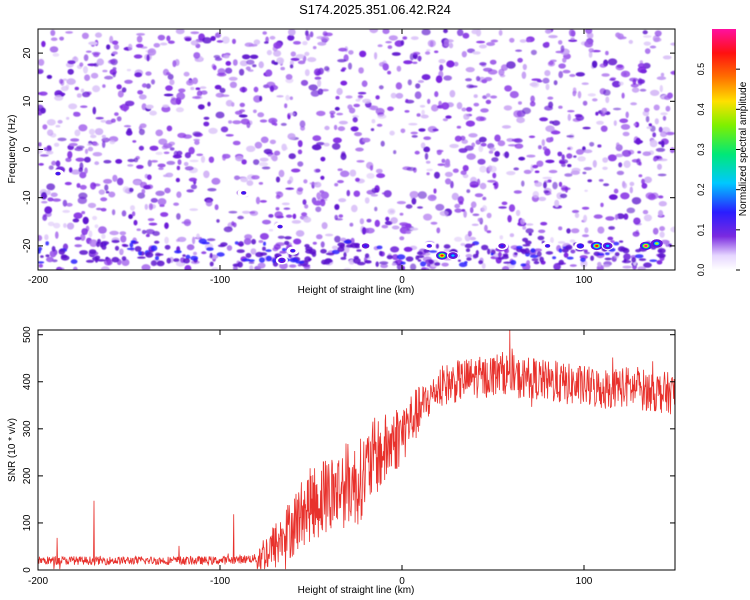 The height and width of the screenshot is (600, 750). I want to click on colorbar-tick-label: 0.2, so click(701, 189).